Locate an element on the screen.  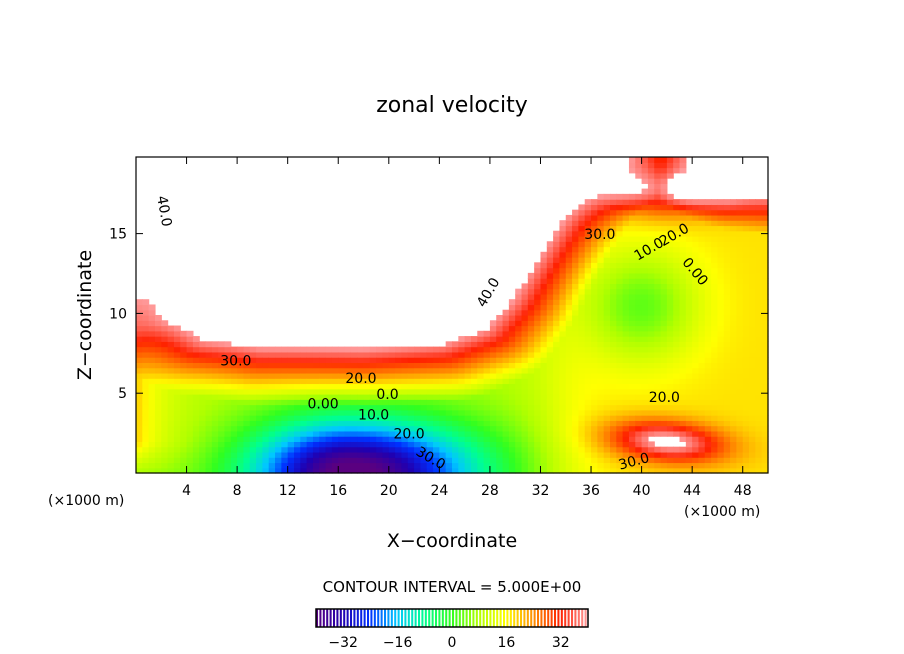
x-tick-label: 4 is located at coordinates (186, 491).